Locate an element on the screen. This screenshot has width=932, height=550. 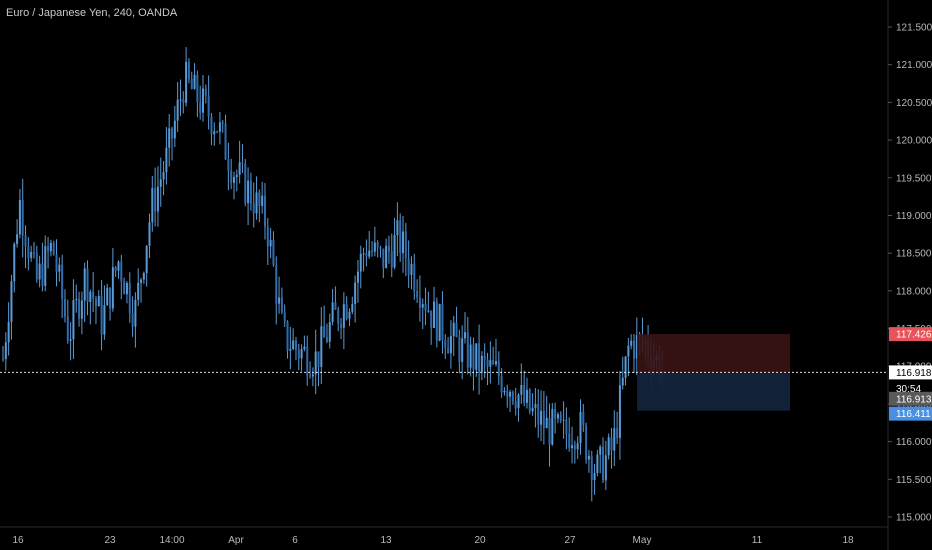
time-axis: 16 23 14:00 Apr 6 13 20 27 May 11 18 is located at coordinates (433, 540).